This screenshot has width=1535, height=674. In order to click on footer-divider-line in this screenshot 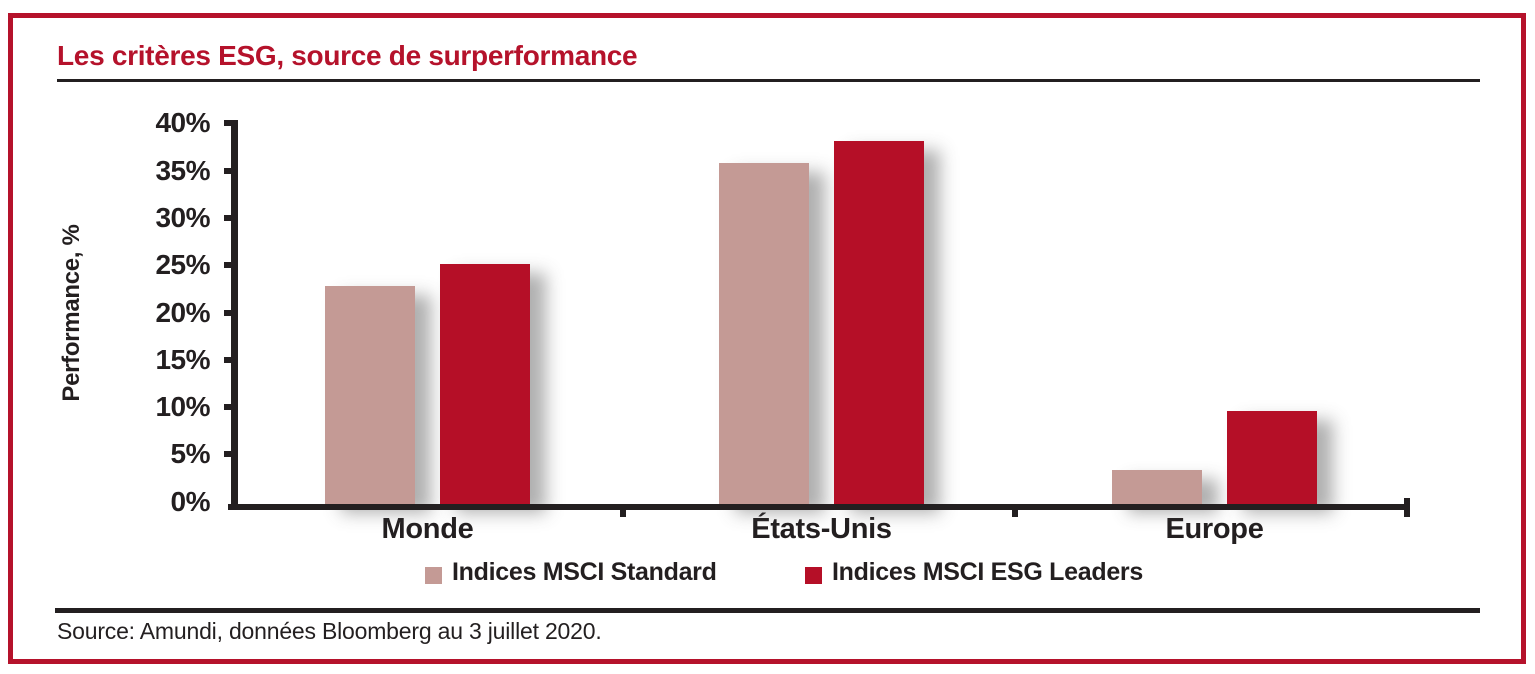, I will do `click(767, 610)`.